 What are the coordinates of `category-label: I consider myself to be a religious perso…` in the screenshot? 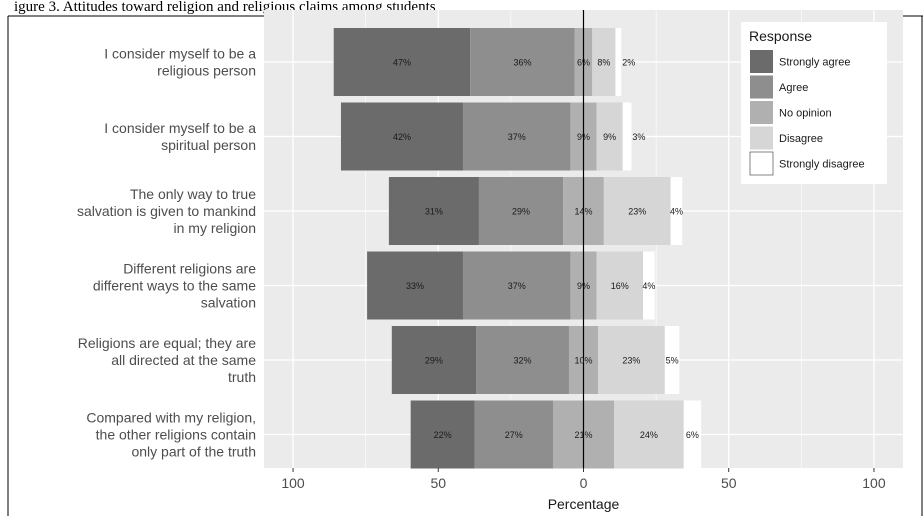 It's located at (180, 62).